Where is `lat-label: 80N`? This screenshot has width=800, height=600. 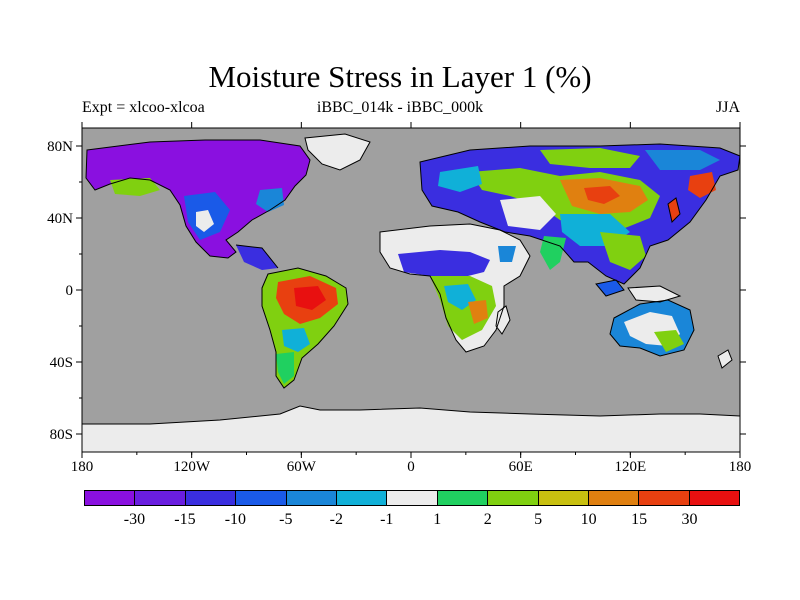
lat-label: 80N is located at coordinates (60, 147).